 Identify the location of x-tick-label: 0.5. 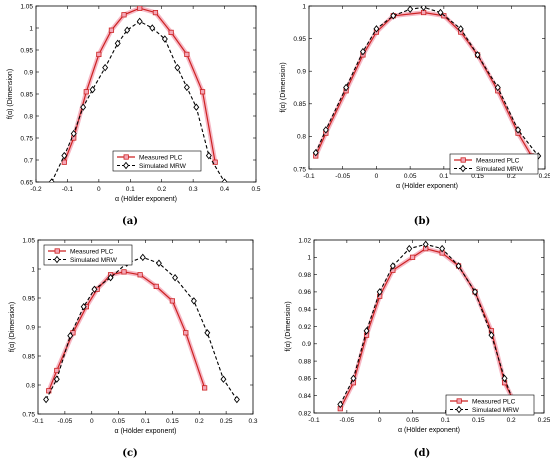
(255, 189).